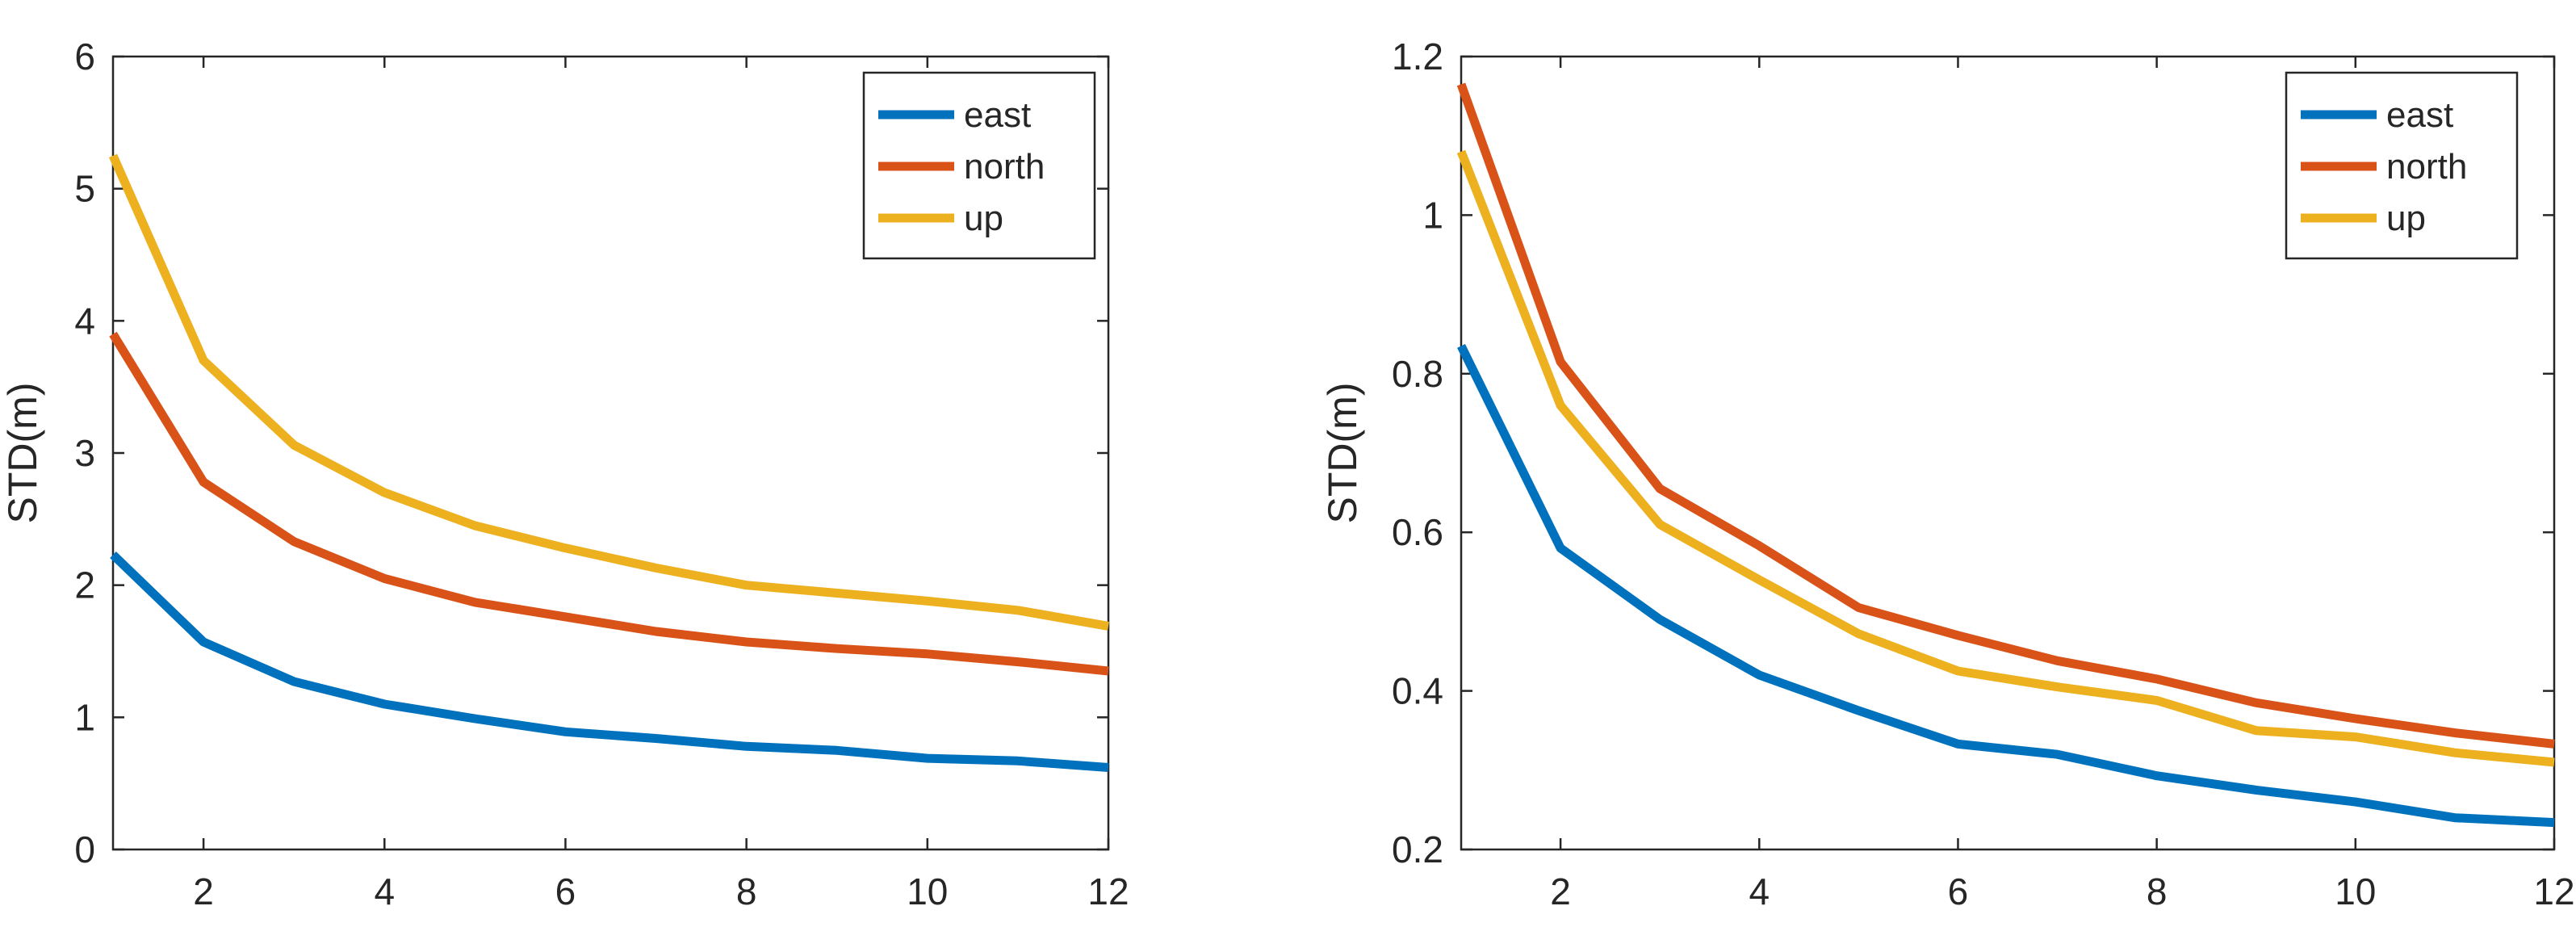  Describe the element at coordinates (85, 321) in the screenshot. I see `y-tick-label: 4` at that location.